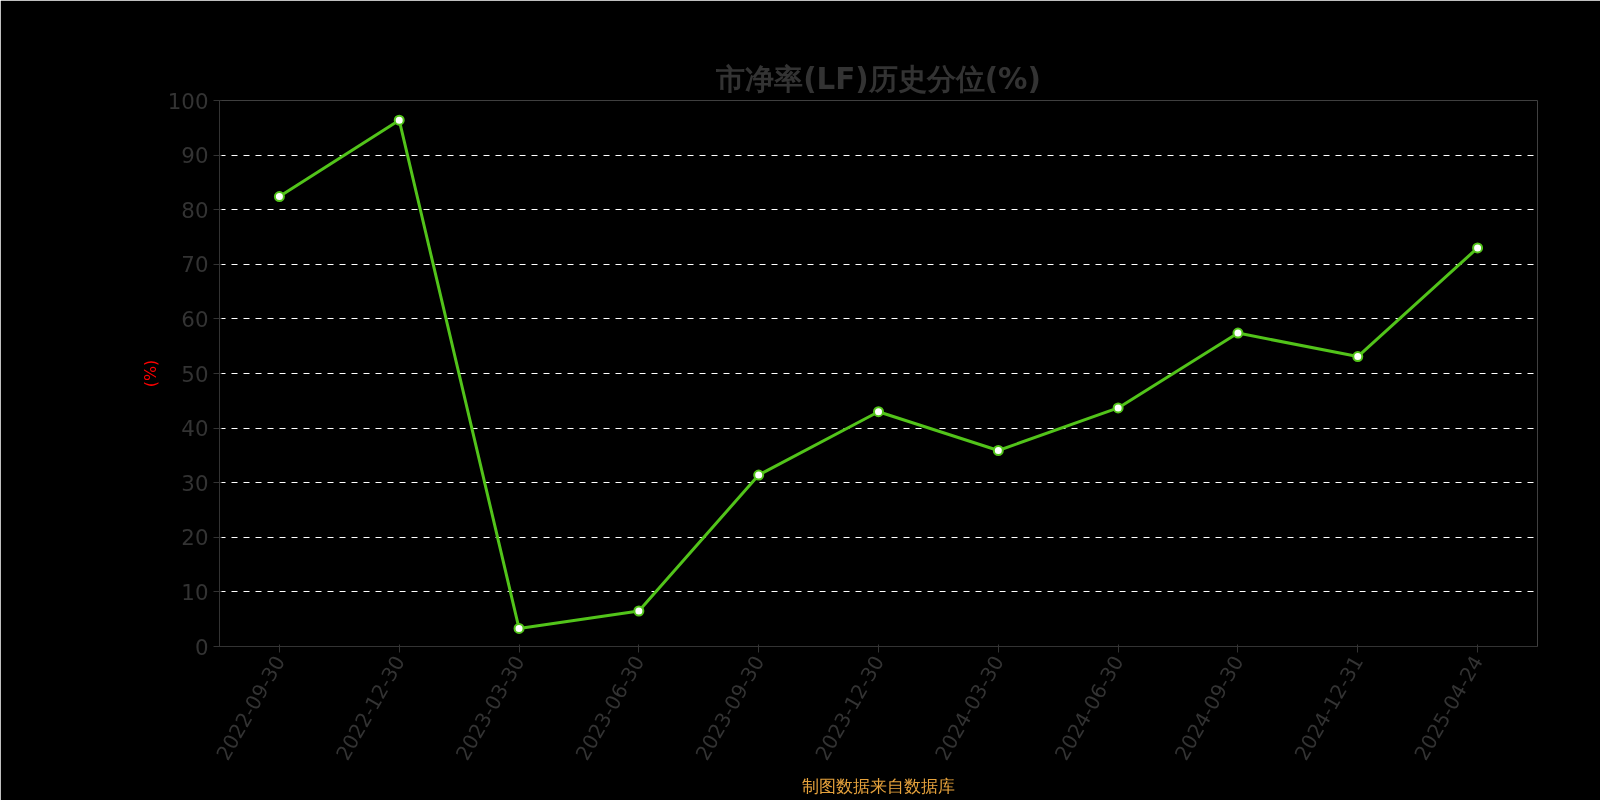  Describe the element at coordinates (150, 373) in the screenshot. I see `y-axis-title: (%)` at that location.